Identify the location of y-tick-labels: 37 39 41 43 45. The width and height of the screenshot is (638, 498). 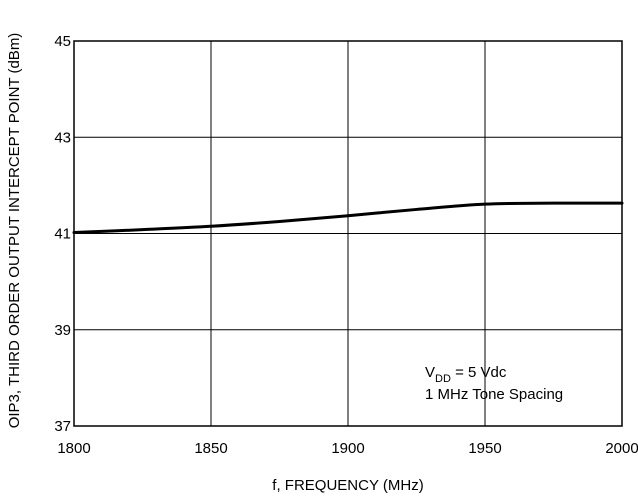
(62, 234).